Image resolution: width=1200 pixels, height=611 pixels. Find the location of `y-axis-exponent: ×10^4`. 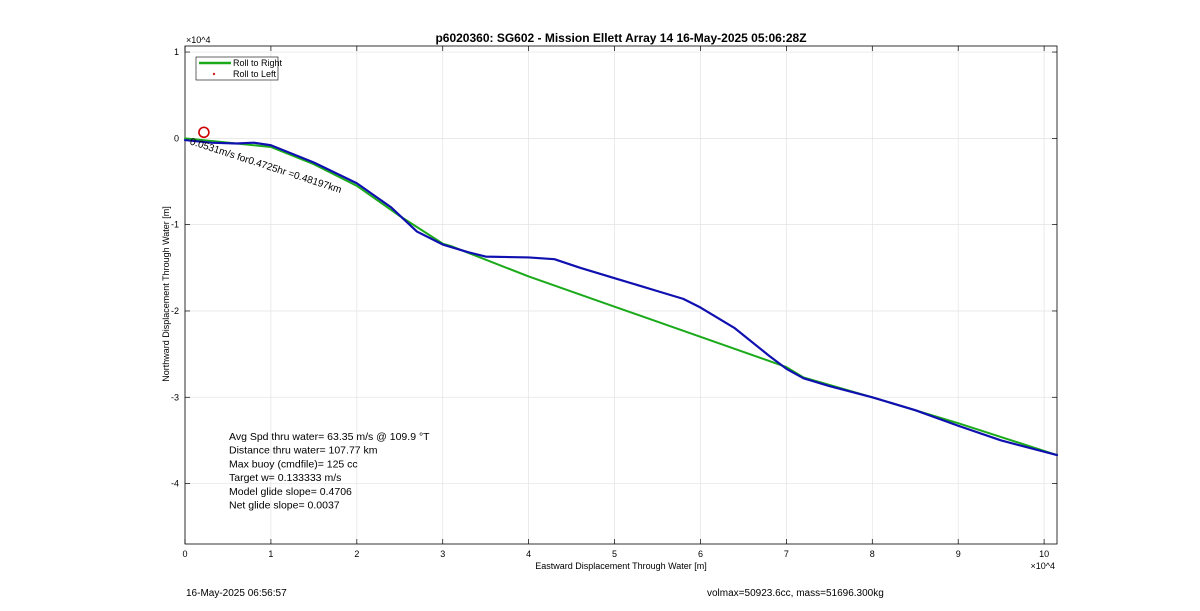

y-axis-exponent: ×10^4 is located at coordinates (198, 40).